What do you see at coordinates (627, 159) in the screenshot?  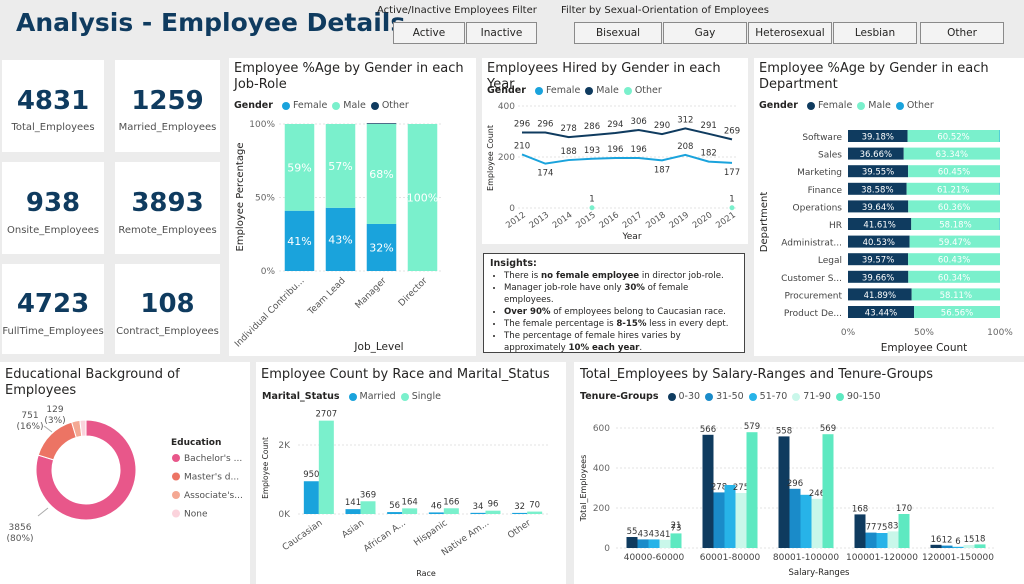 I see `line-female` at bounding box center [627, 159].